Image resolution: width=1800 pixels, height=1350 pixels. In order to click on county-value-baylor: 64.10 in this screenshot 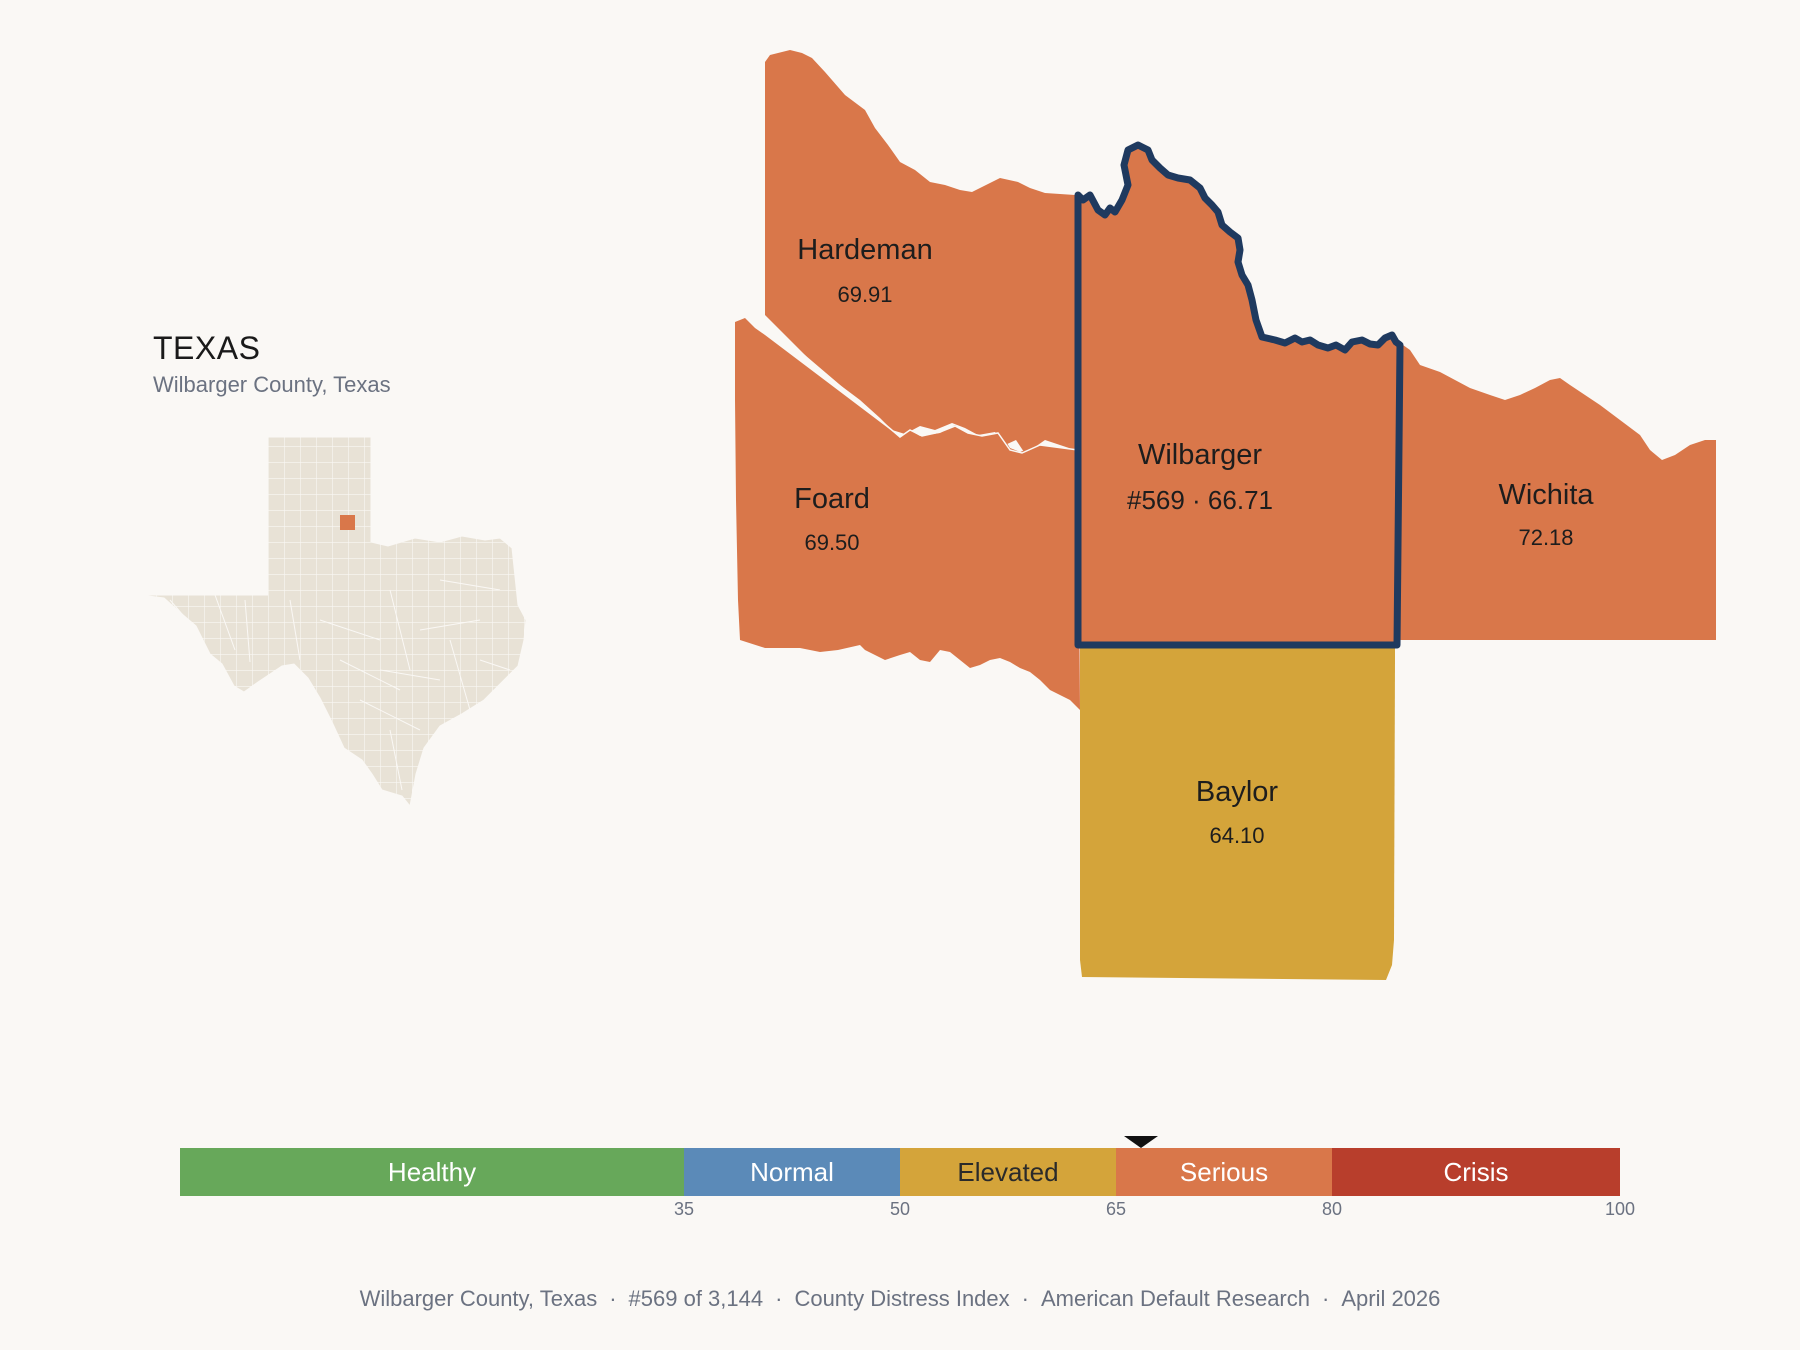, I will do `click(1236, 835)`.